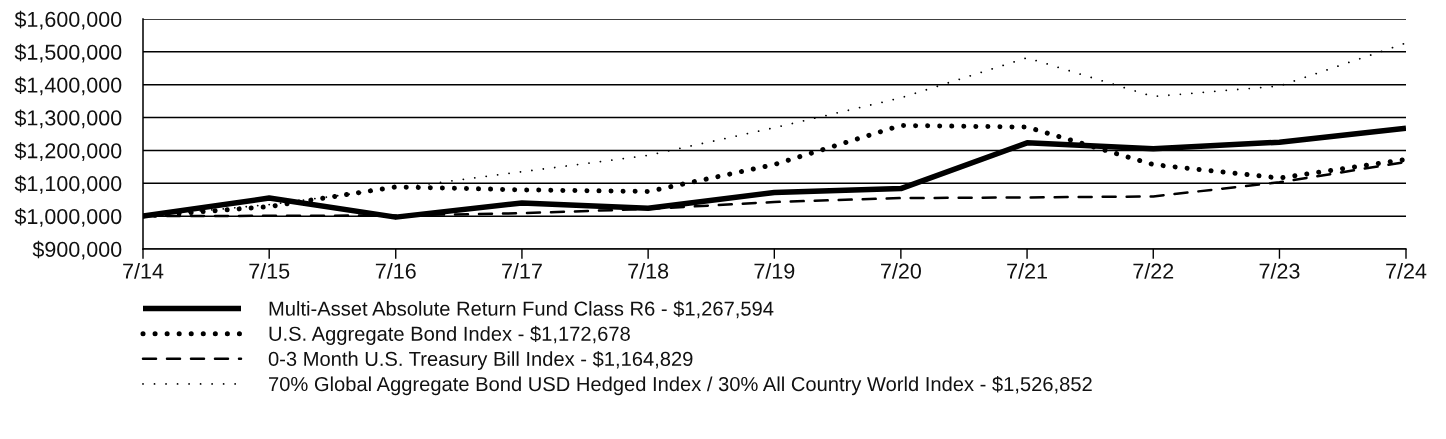 Image resolution: width=1446 pixels, height=439 pixels. What do you see at coordinates (449, 335) in the screenshot?
I see `legend-label: U.S. Aggregate Bond Index - $1,172,678` at bounding box center [449, 335].